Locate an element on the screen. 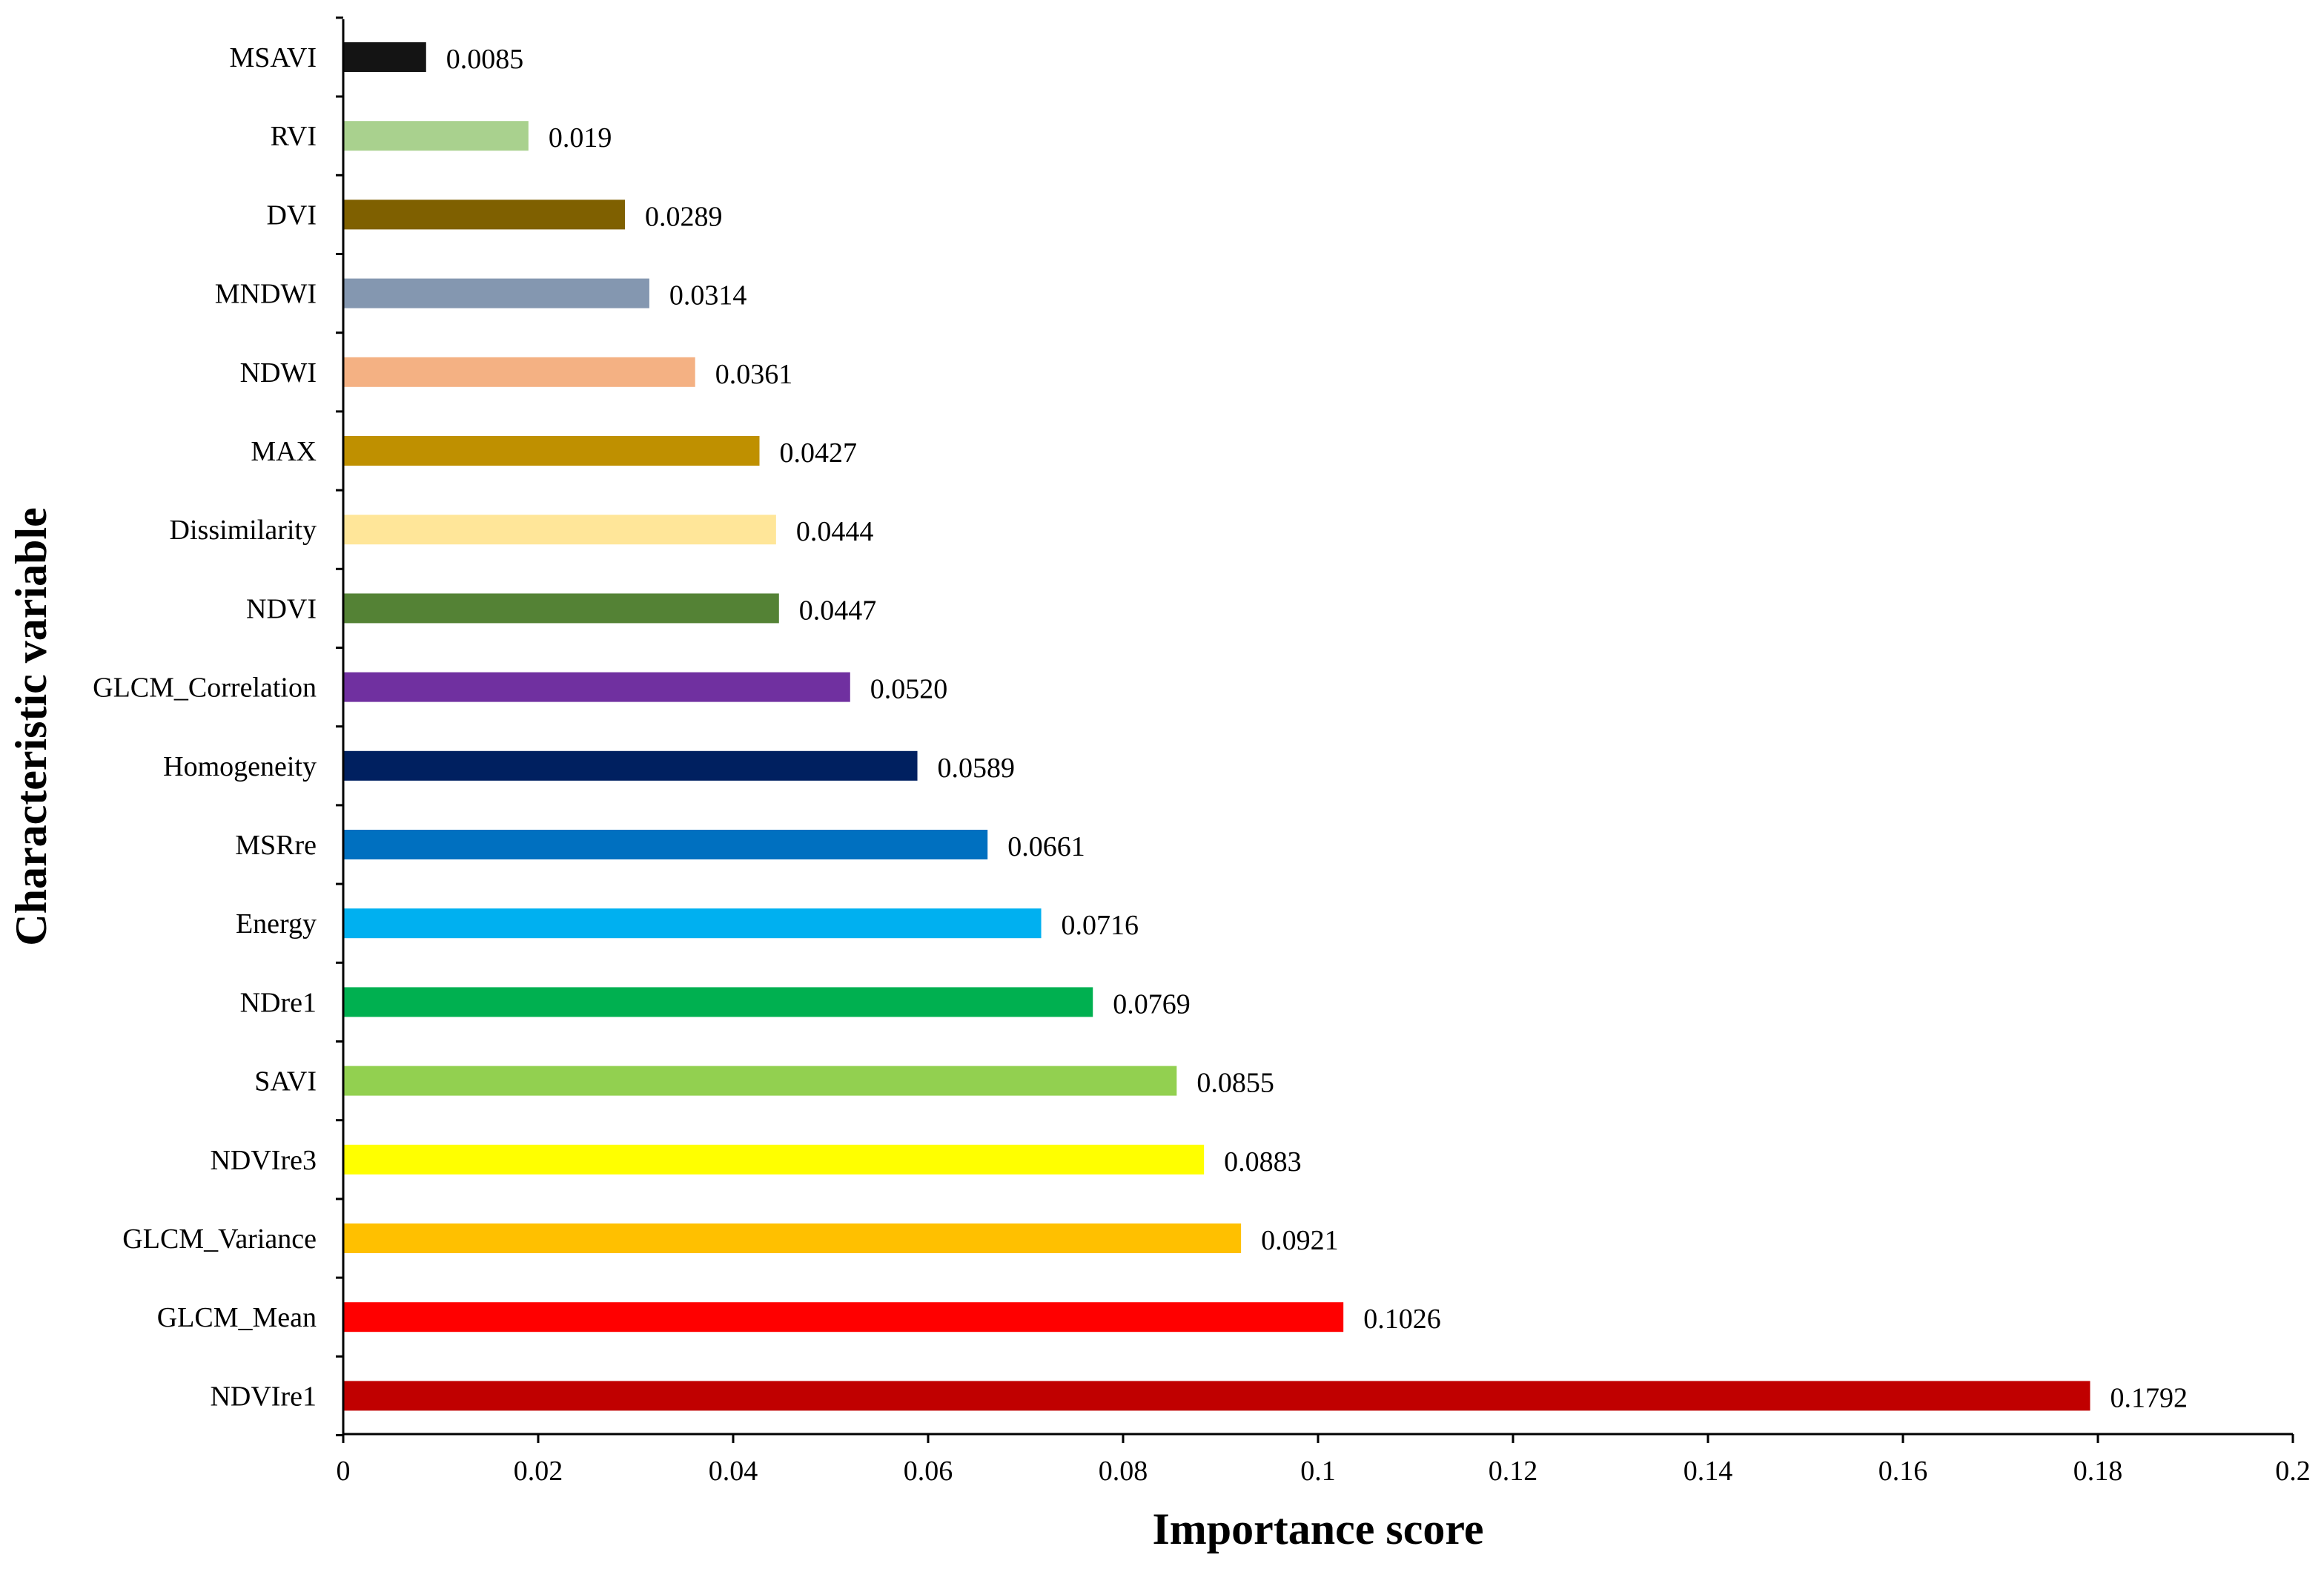 This screenshot has width=2324, height=1572. bar-savi is located at coordinates (760, 1081).